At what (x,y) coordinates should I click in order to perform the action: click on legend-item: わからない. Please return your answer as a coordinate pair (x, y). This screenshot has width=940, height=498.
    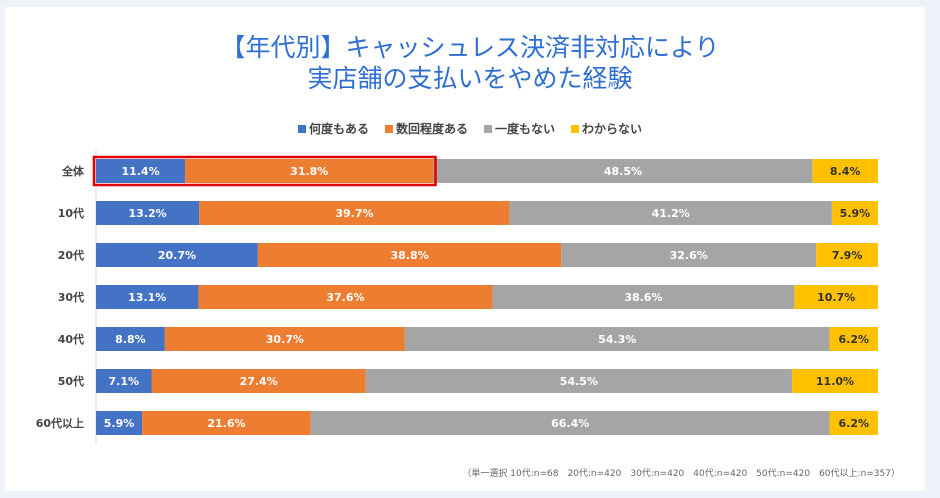
    Looking at the image, I should click on (606, 128).